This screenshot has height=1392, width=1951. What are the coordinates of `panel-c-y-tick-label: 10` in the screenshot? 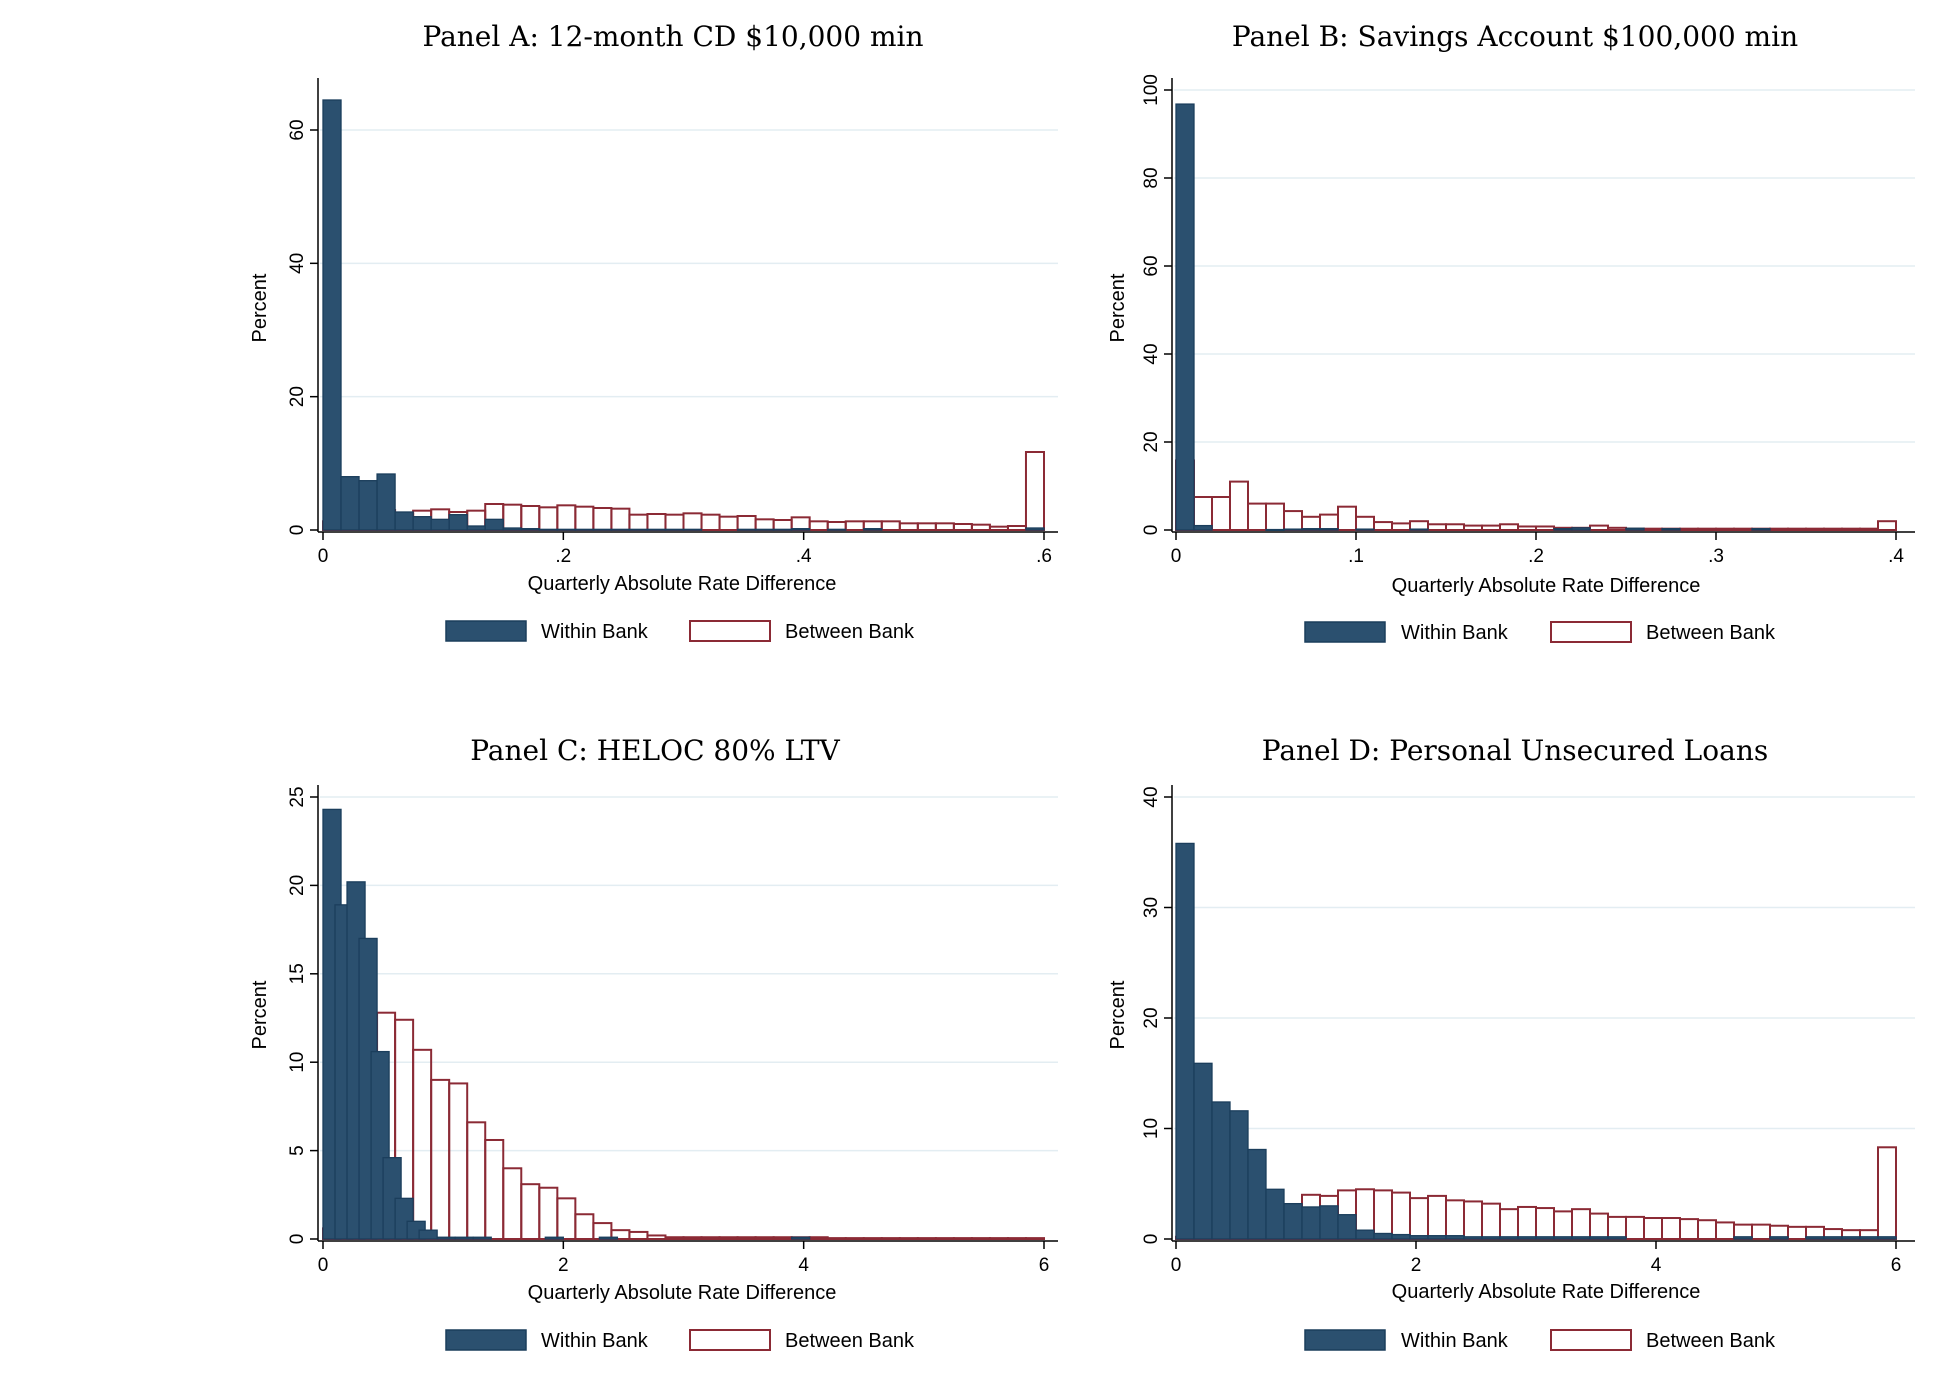 It's located at (297, 1062).